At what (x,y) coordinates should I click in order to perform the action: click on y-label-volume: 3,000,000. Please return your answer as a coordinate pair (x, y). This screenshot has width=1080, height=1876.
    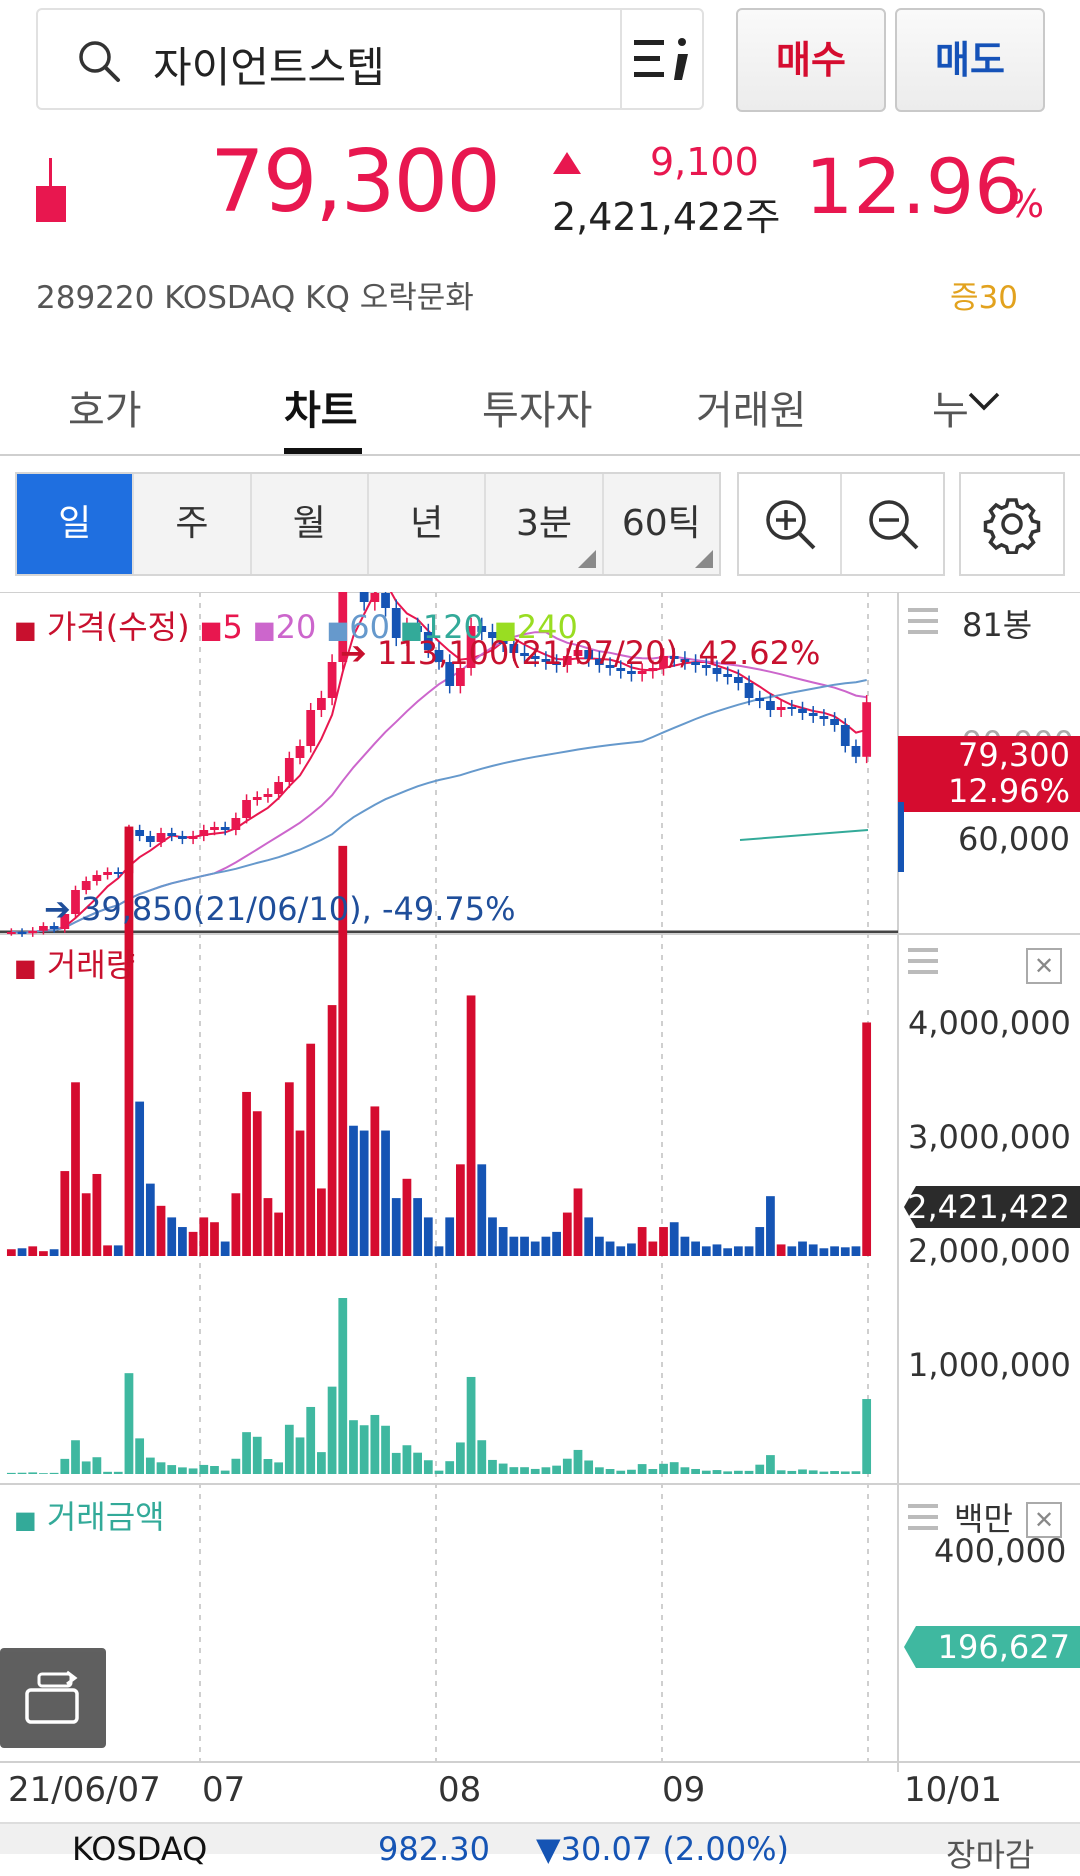
    Looking at the image, I should click on (989, 1137).